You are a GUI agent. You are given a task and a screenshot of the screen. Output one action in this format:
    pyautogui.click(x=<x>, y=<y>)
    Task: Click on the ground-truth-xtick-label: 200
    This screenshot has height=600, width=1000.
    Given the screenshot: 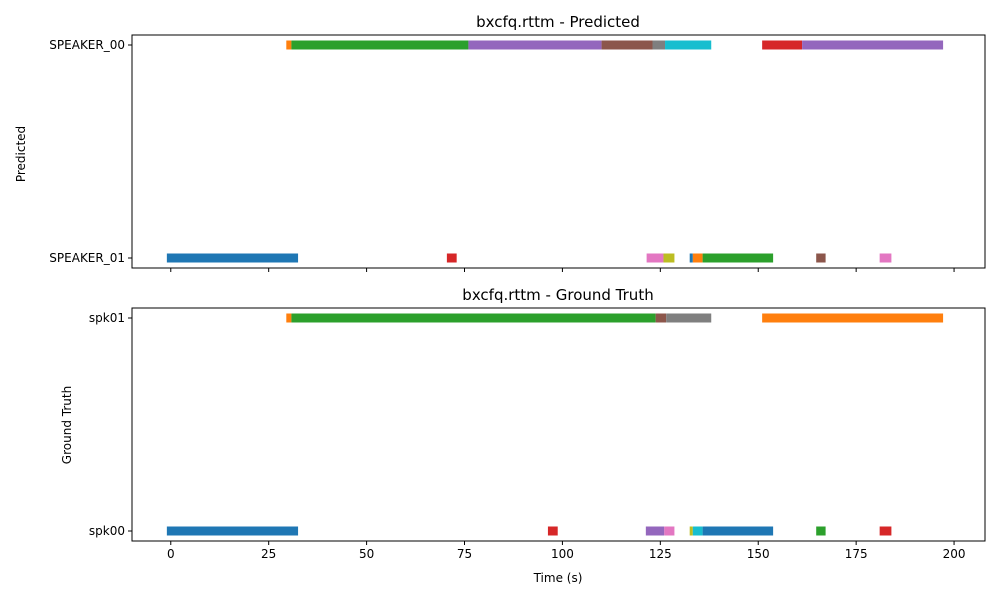 What is the action you would take?
    pyautogui.click(x=954, y=554)
    